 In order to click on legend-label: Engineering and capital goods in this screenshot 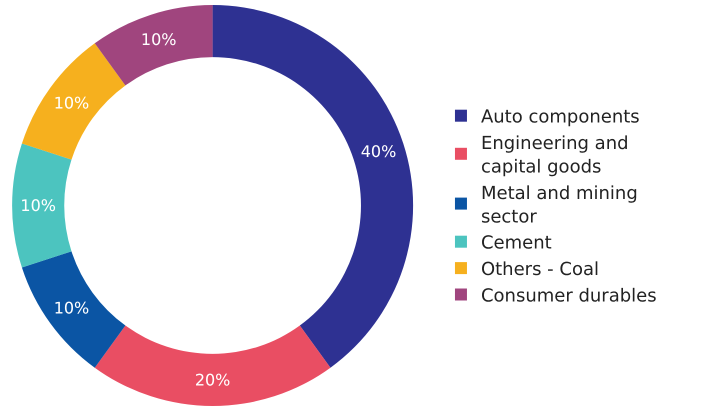, I will do `click(554, 155)`.